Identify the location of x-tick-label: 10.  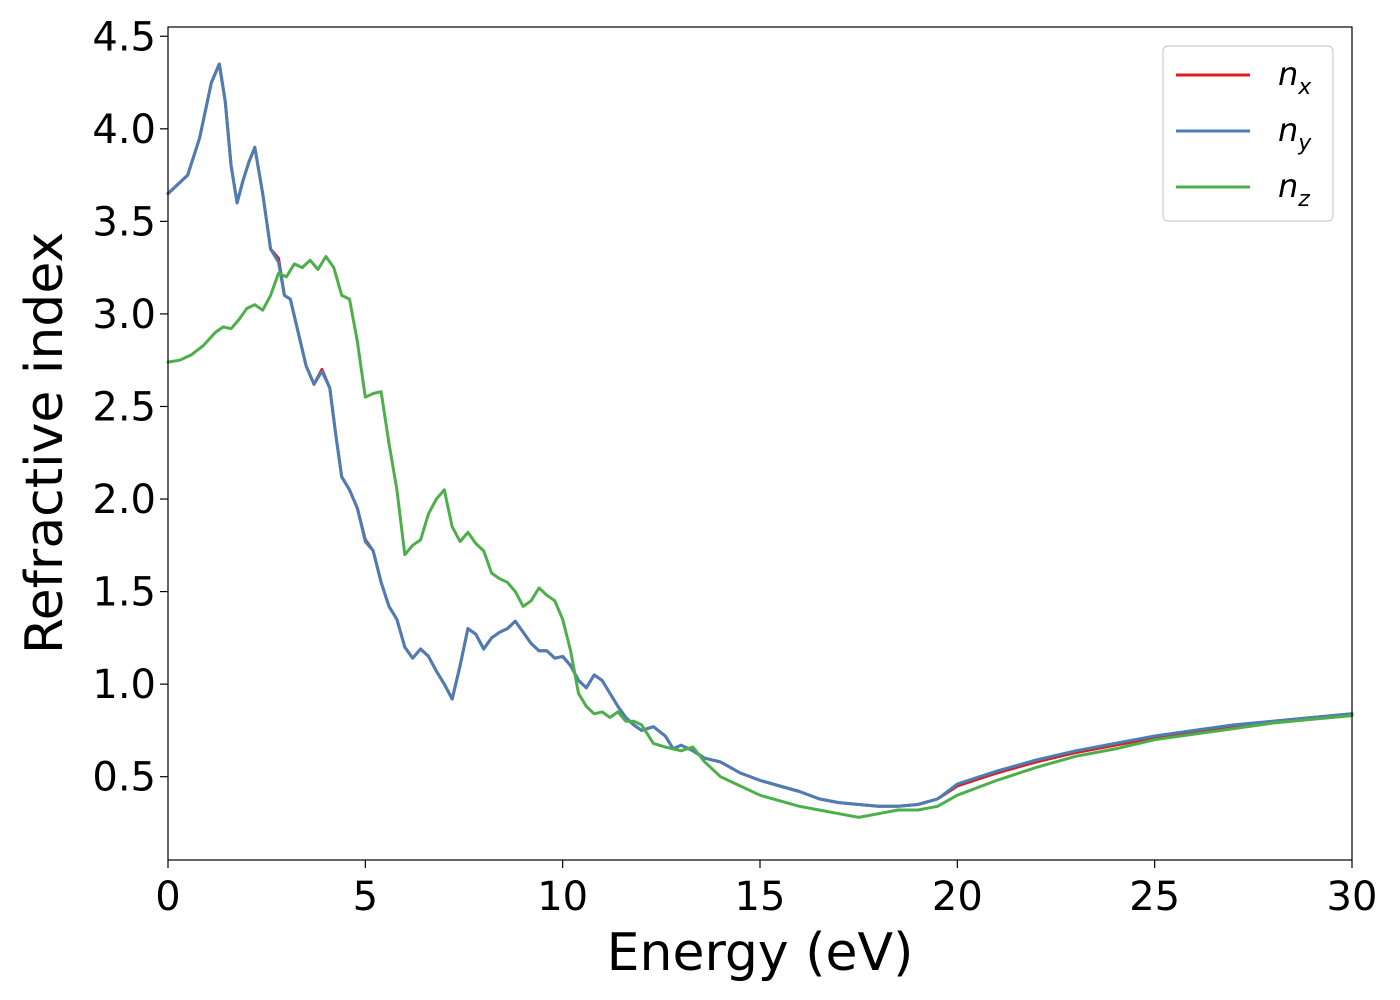
(562, 897).